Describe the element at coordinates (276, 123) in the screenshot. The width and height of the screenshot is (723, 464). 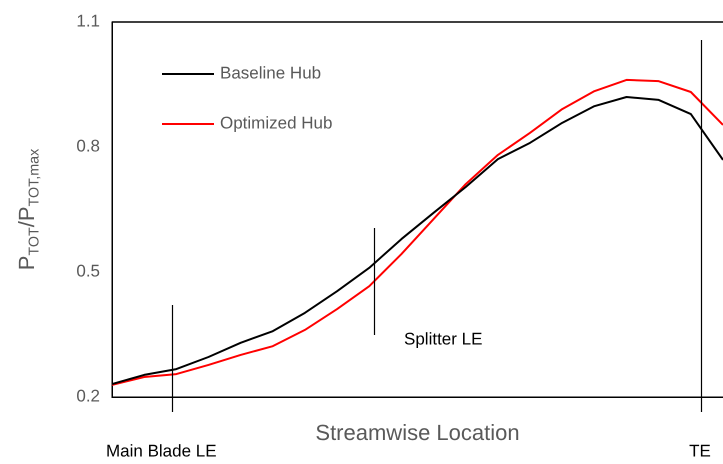
I see `legend-label: Optimized Hub` at that location.